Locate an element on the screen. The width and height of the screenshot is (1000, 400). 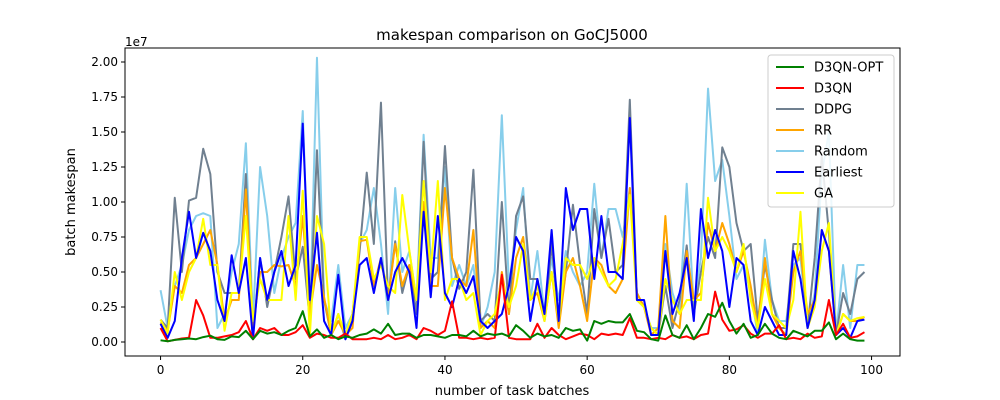
legend-label-rr: RR is located at coordinates (823, 131).